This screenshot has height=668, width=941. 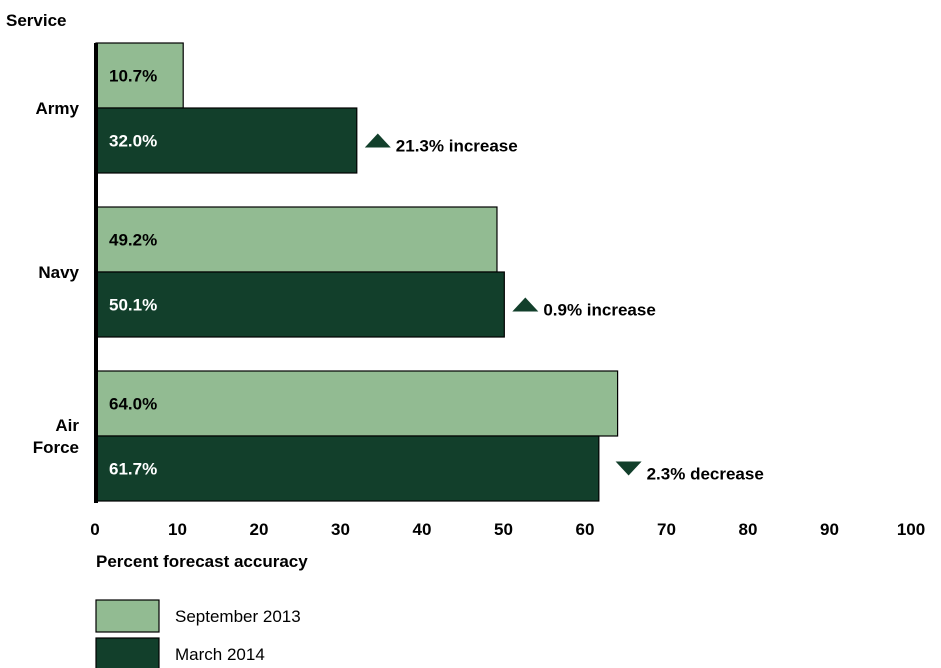 I want to click on category-label: Force, so click(x=56, y=447).